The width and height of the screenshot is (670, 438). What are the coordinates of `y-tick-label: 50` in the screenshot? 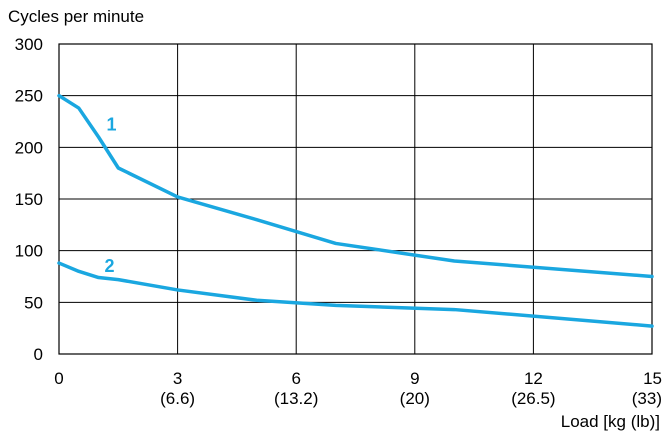 It's located at (33, 302).